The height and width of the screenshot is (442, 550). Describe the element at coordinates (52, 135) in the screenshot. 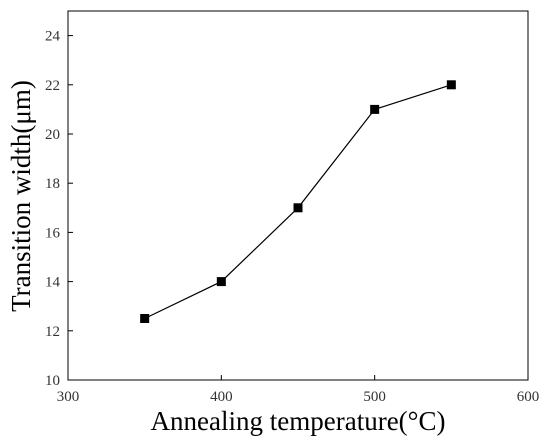

I see `y-tick-label: 20` at that location.